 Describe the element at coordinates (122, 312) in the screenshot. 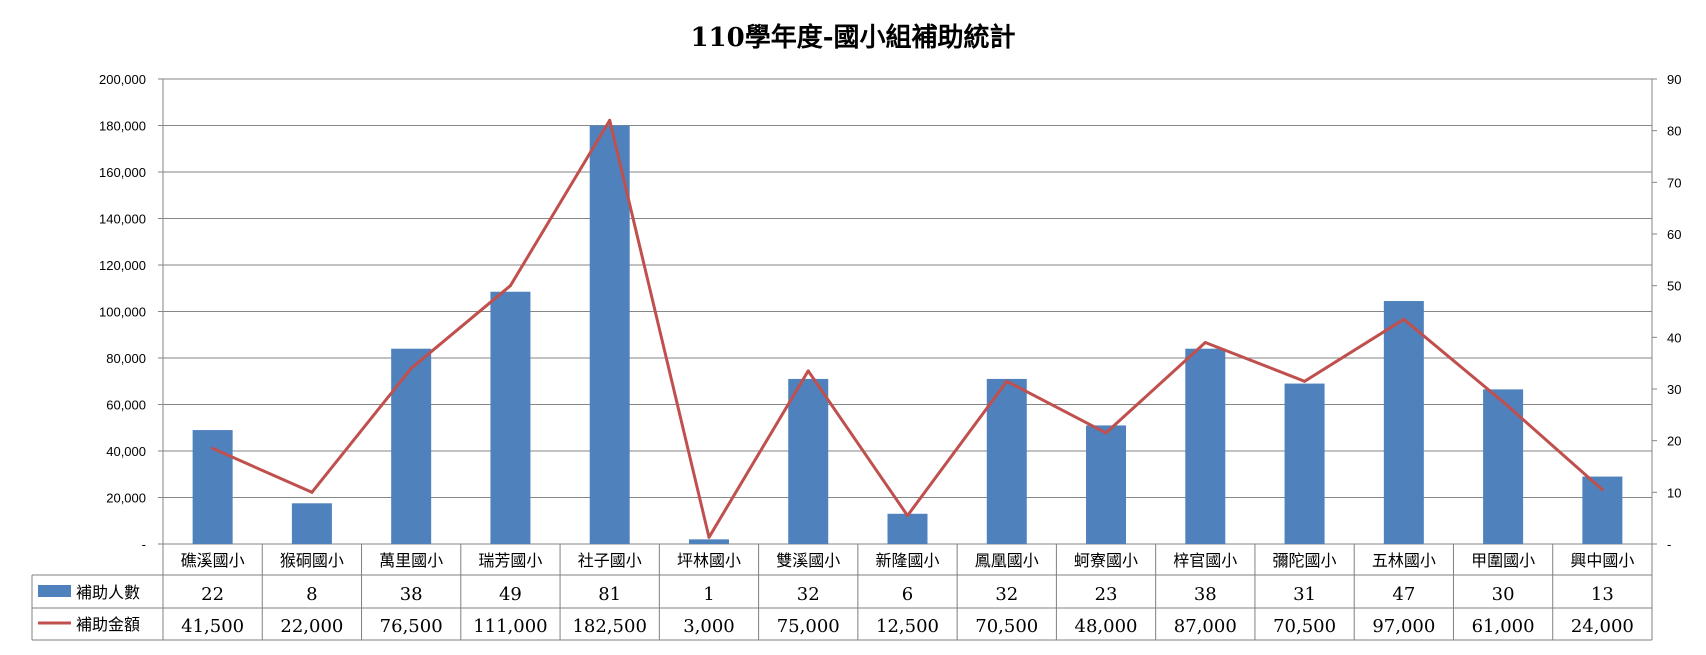

I see `left-tick-label: 100,000` at that location.